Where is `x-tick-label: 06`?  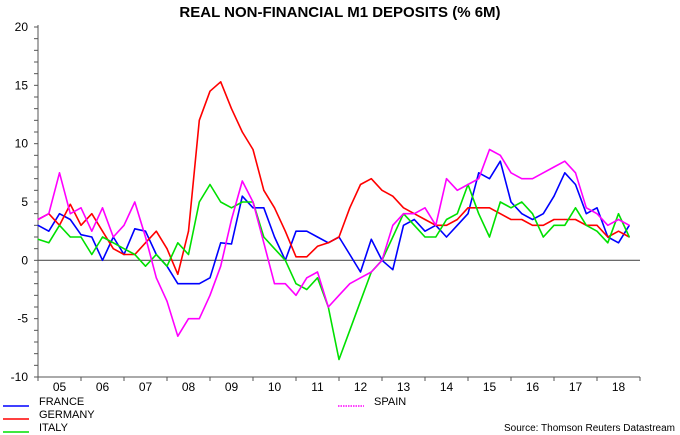
x-tick-label: 06 is located at coordinates (103, 387).